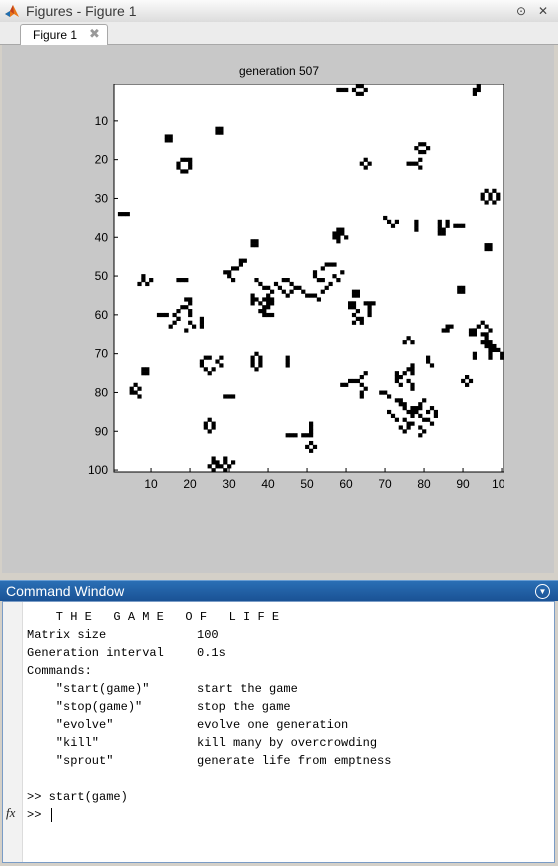 The image size is (558, 866). I want to click on output-line: Generation interval 0.1s, so click(126, 653).